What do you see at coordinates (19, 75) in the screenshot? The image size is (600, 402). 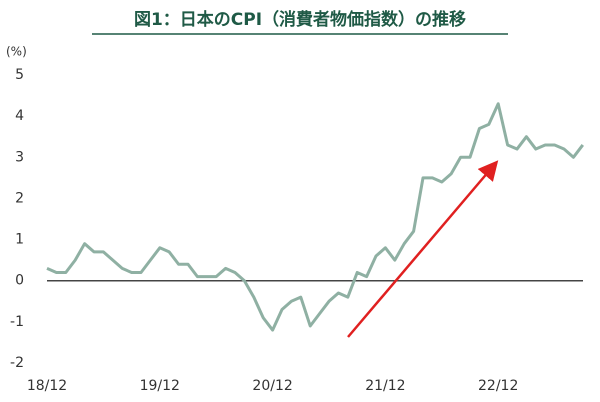 I see `y-tick-label: 5` at bounding box center [19, 75].